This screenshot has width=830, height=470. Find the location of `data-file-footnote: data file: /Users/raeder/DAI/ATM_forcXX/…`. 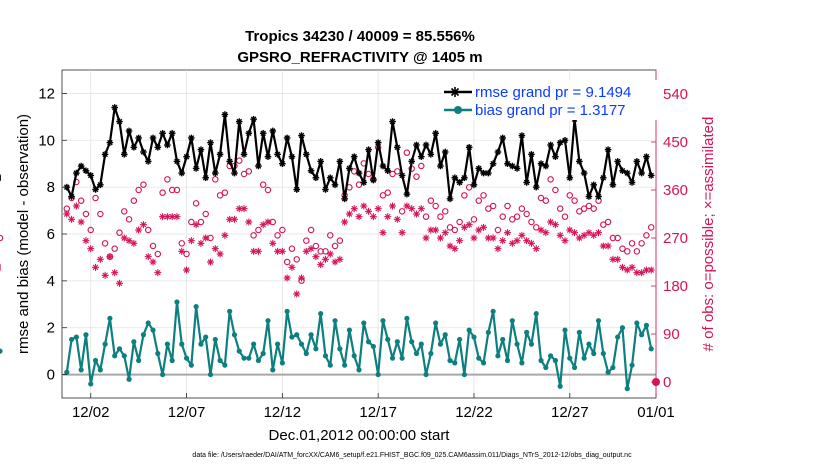

data-file-footnote: data file: /Users/raeder/DAI/ATM_forcXX/… is located at coordinates (412, 455).